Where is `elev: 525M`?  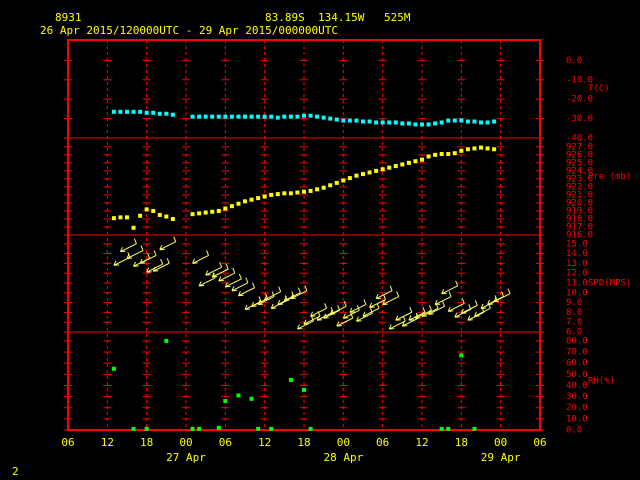
elev: 525M is located at coordinates (397, 17).